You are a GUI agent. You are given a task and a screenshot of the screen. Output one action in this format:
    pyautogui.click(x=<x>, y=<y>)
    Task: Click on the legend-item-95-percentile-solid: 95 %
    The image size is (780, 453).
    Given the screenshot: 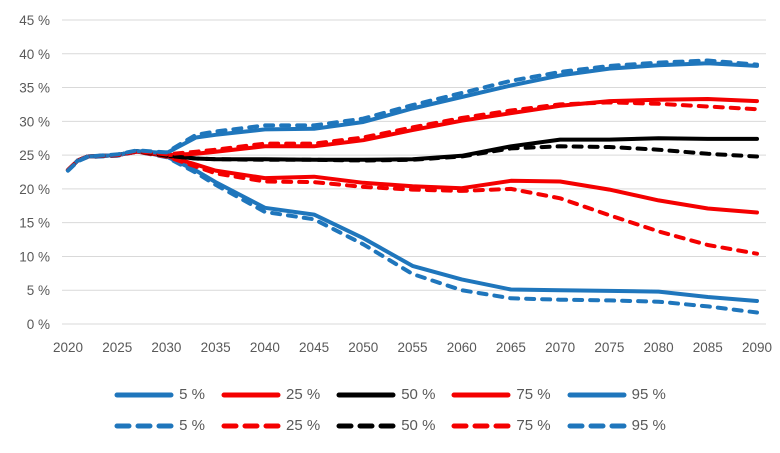 What is the action you would take?
    pyautogui.click(x=616, y=394)
    